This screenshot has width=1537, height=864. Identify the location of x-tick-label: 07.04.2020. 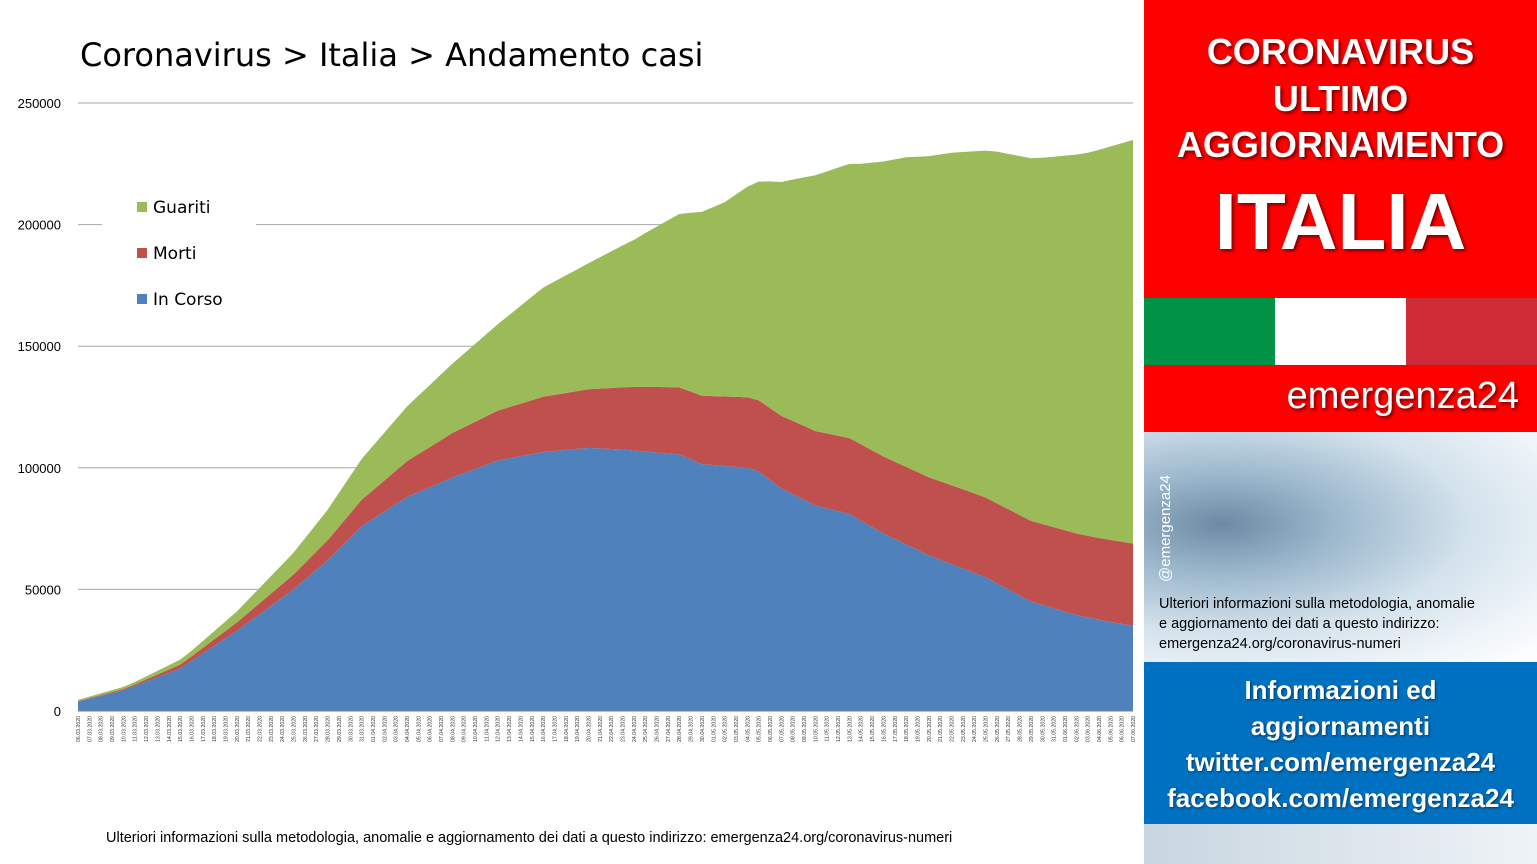
(442, 729).